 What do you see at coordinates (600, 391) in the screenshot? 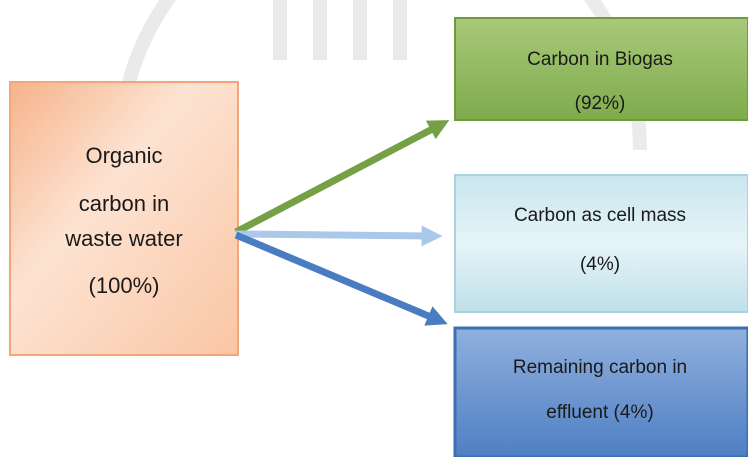
I see `effluent-box` at bounding box center [600, 391].